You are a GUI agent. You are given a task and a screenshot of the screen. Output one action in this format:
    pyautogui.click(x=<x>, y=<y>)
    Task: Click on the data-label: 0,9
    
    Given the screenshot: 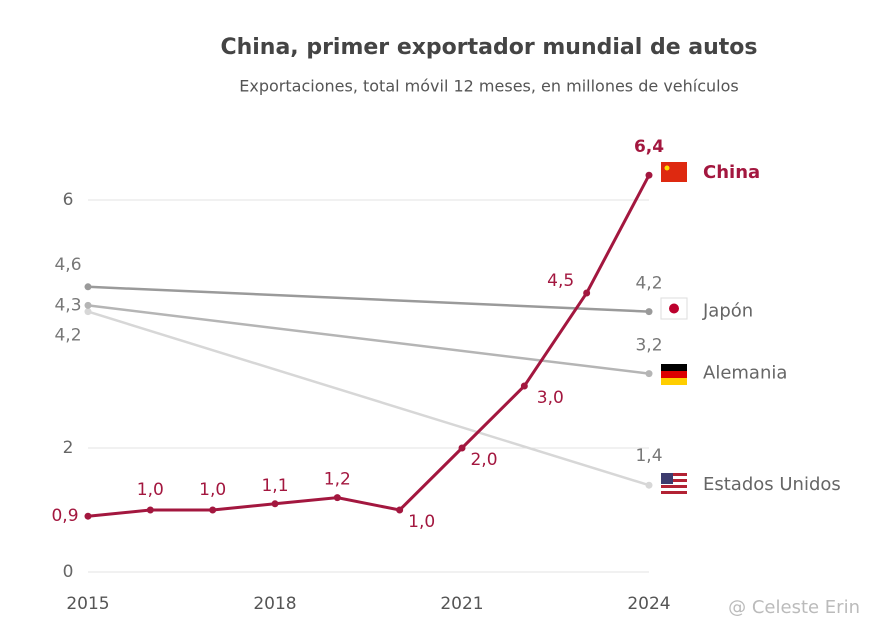 What is the action you would take?
    pyautogui.click(x=64, y=516)
    